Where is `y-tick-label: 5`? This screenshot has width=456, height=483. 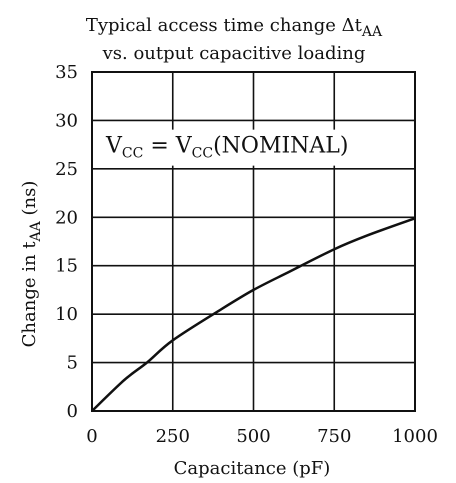 y-tick-label: 5 is located at coordinates (72, 363).